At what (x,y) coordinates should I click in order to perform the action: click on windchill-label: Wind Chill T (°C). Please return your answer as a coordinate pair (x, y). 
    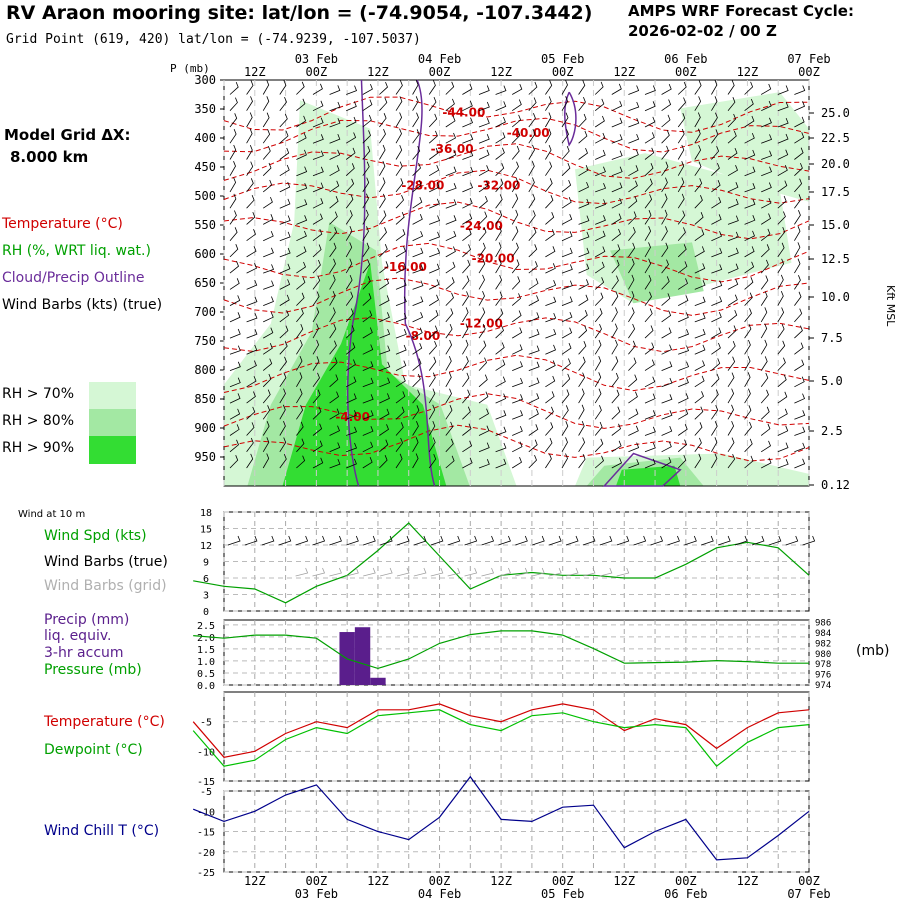
    Looking at the image, I should click on (102, 831).